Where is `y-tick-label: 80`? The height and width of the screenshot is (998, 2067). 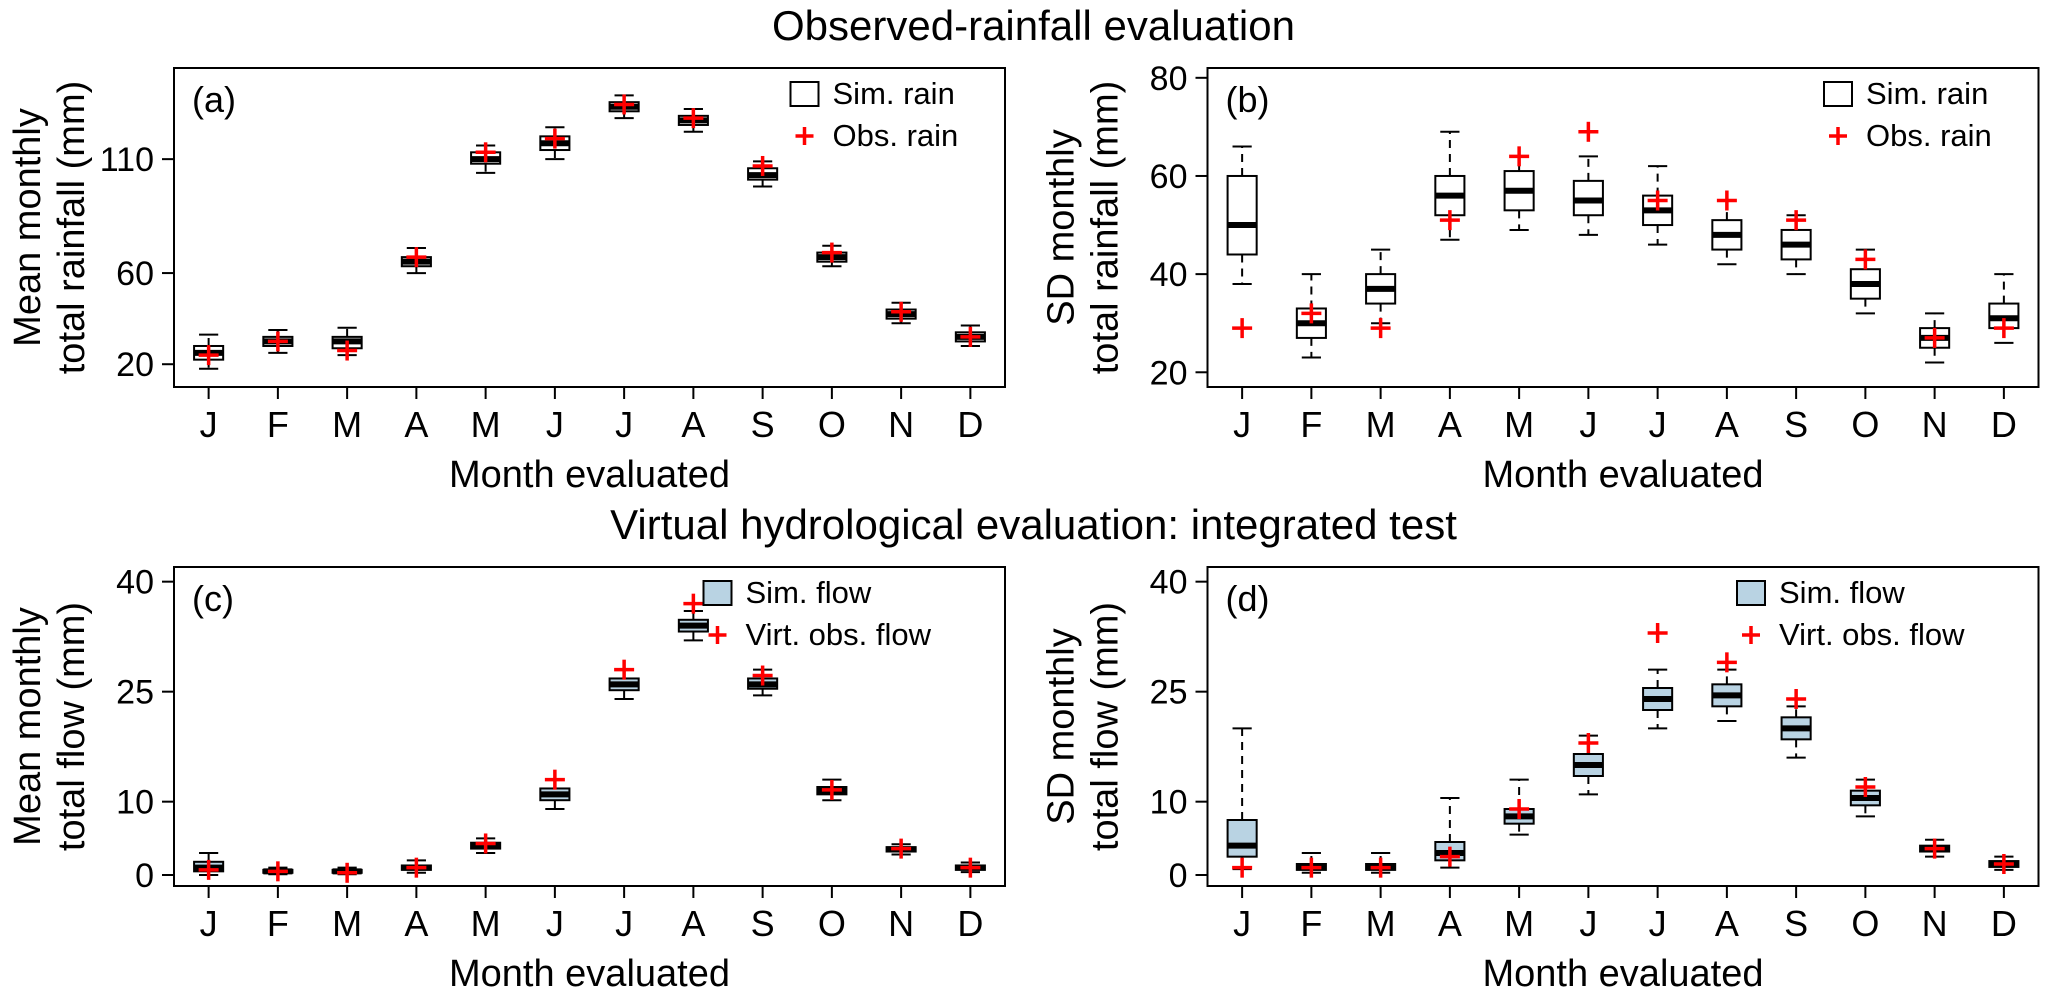 y-tick-label: 80 is located at coordinates (1169, 79).